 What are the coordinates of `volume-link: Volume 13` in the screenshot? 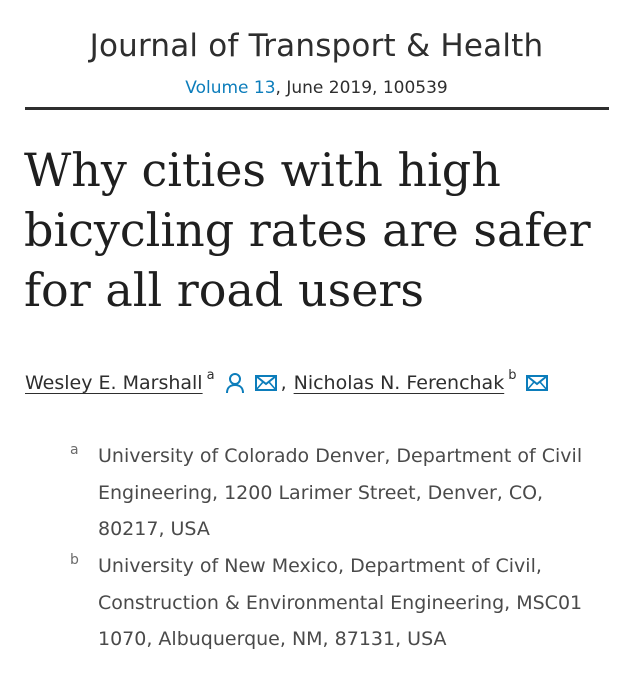 It's located at (230, 88).